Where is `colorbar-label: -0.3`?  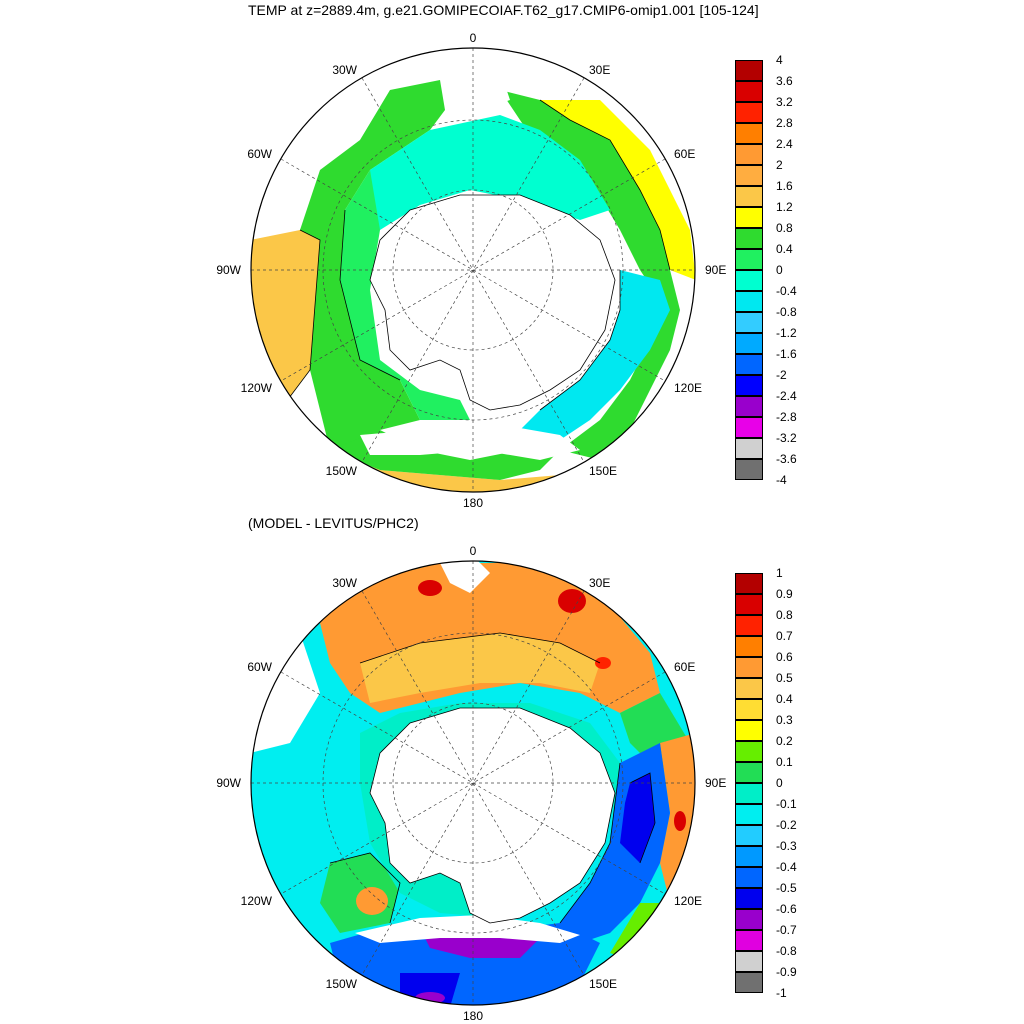
colorbar-label: -0.3 is located at coordinates (786, 846).